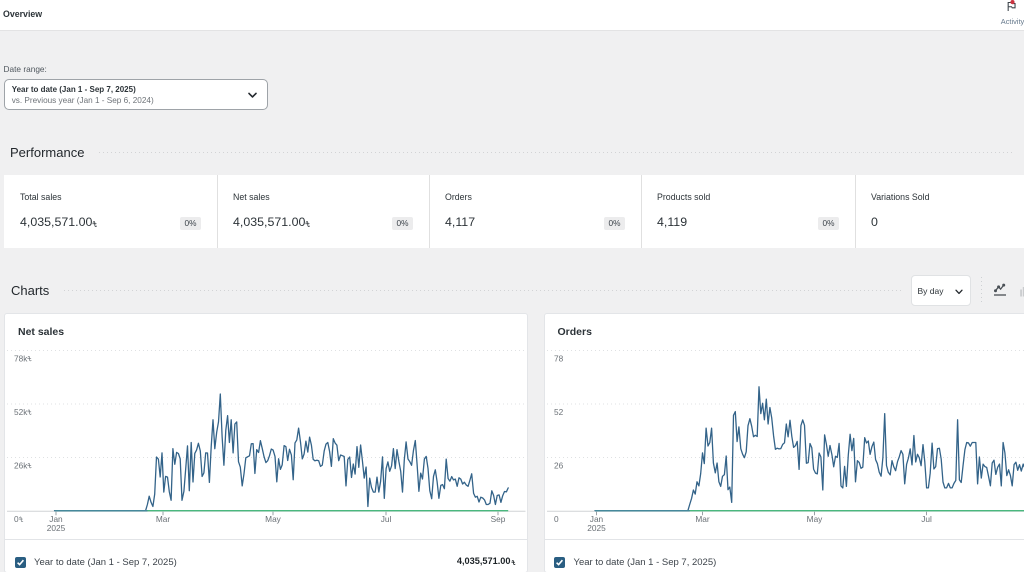  I want to click on svg-text: 78, so click(559, 358).